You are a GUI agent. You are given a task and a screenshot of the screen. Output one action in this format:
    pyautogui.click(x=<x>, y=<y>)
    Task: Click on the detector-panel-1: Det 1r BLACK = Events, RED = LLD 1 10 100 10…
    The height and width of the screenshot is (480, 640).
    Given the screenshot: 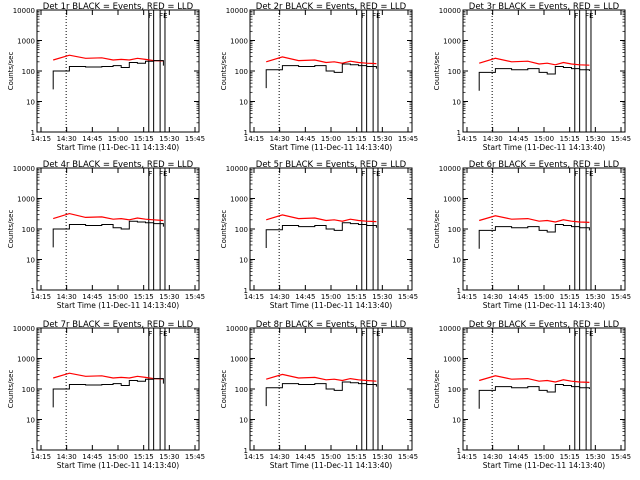 What is the action you would take?
    pyautogui.click(x=106, y=77)
    